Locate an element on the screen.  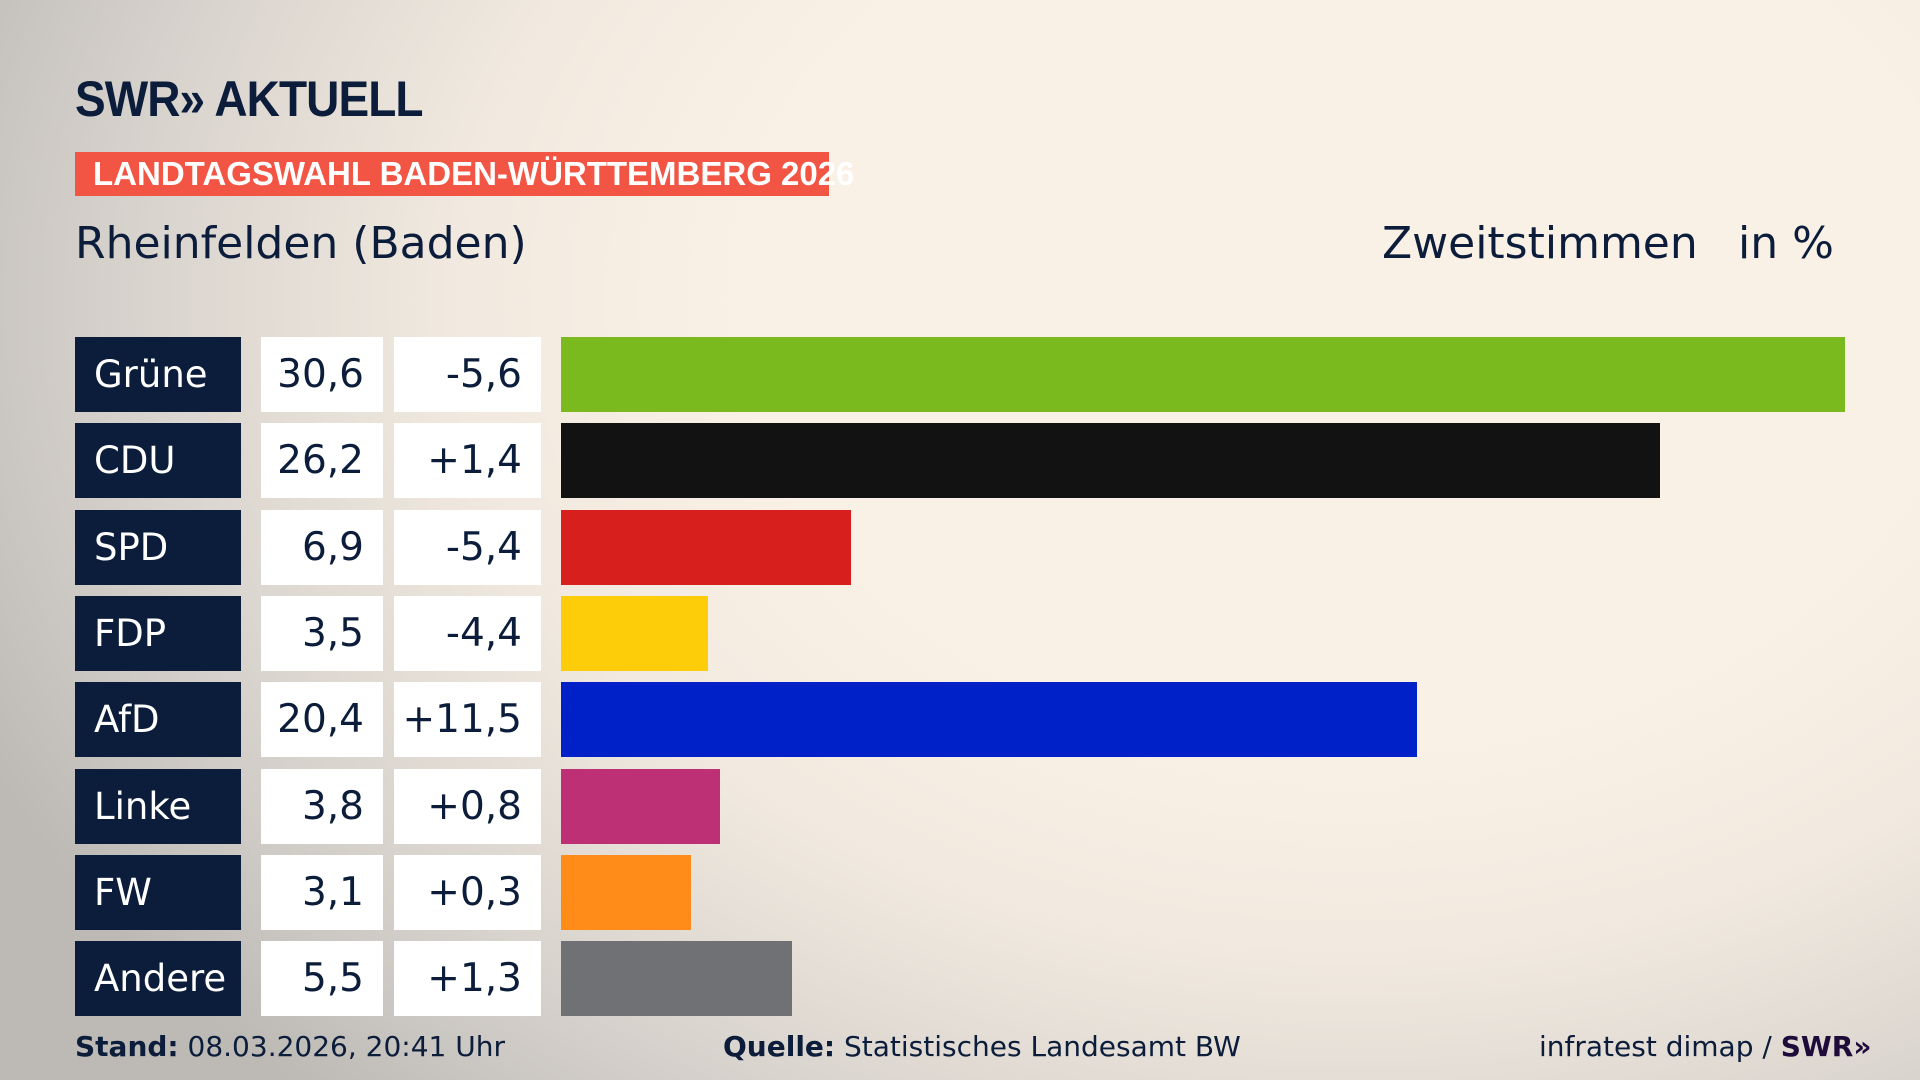
party-label: SPD is located at coordinates (158, 547).